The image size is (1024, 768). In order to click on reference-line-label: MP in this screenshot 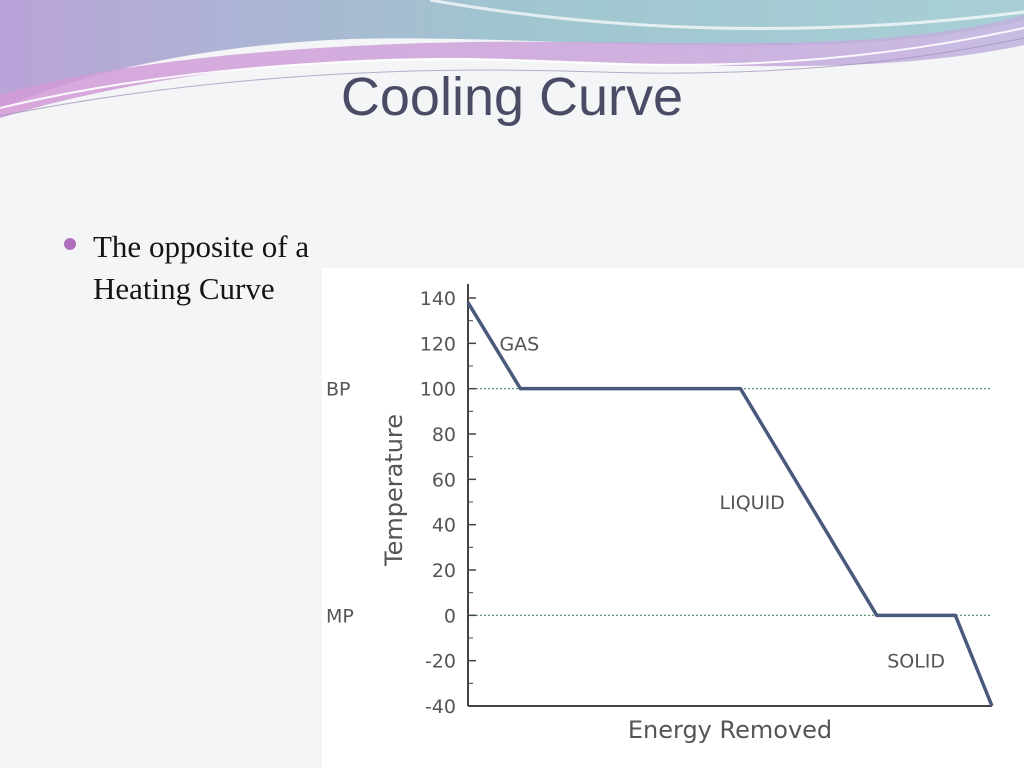, I will do `click(340, 616)`.